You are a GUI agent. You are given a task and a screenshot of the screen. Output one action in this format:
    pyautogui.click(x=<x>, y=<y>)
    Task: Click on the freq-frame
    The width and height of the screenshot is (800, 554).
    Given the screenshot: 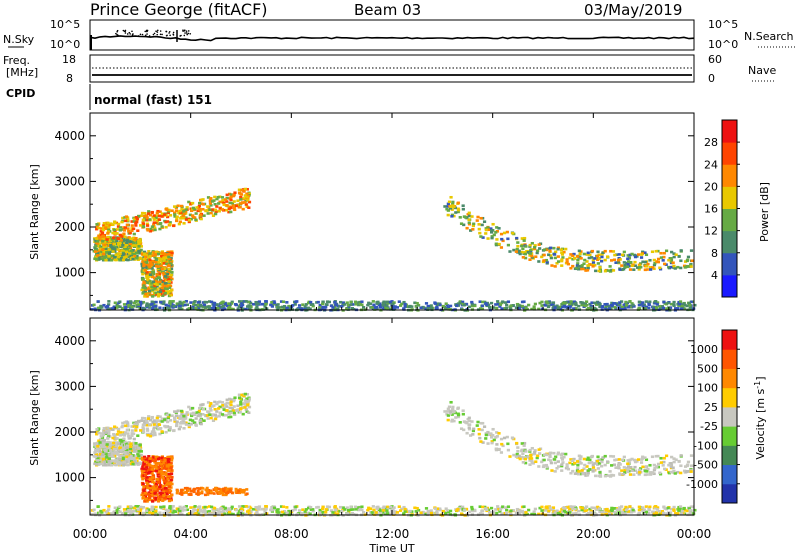 What is the action you would take?
    pyautogui.click(x=392, y=68)
    